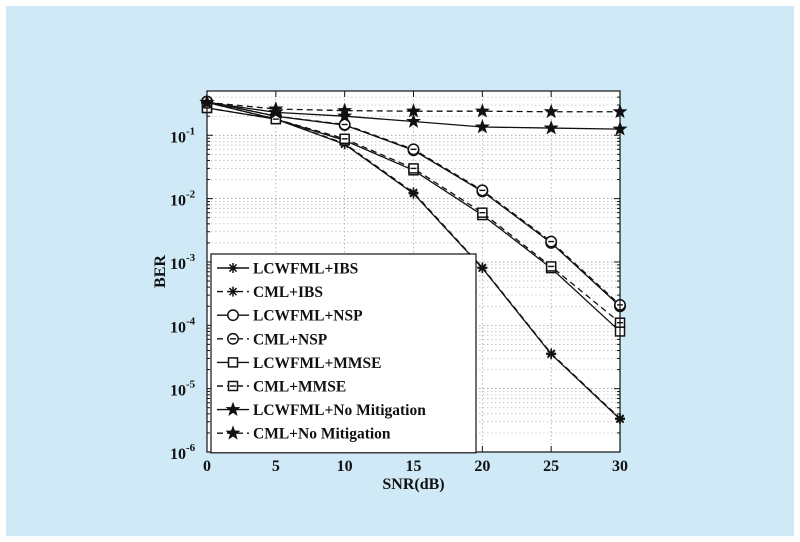 The width and height of the screenshot is (800, 542). What do you see at coordinates (620, 466) in the screenshot?
I see `x-tick-label: 30` at bounding box center [620, 466].